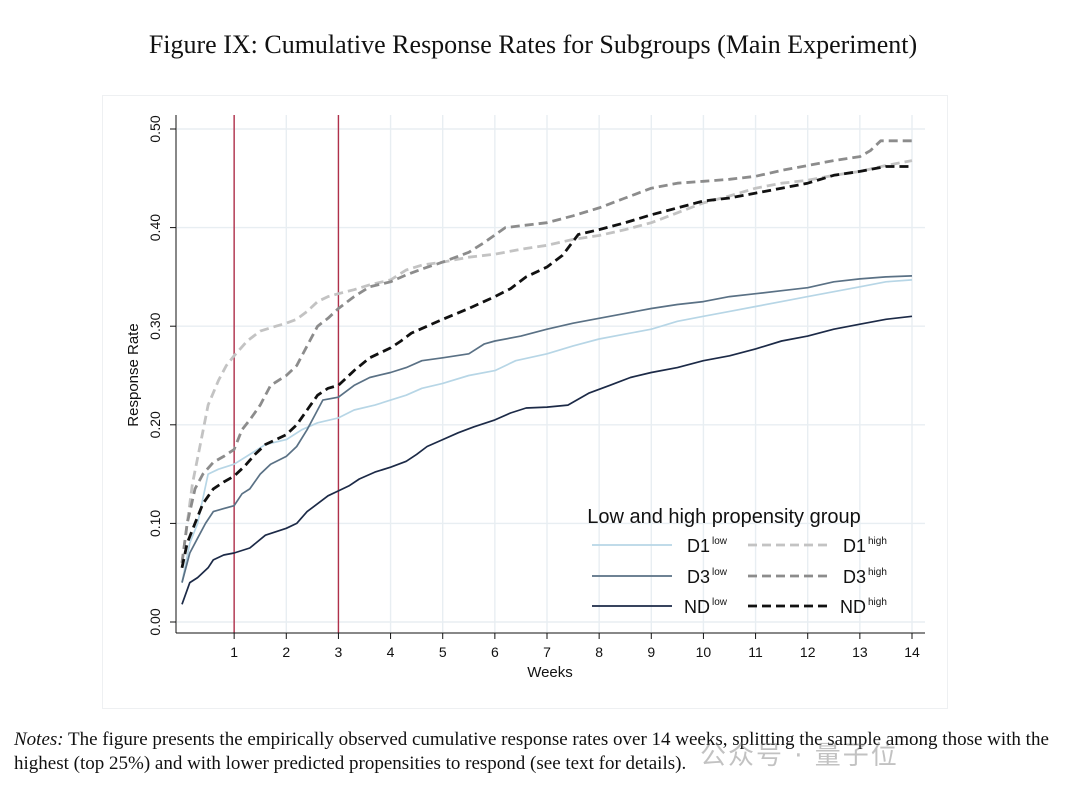  Describe the element at coordinates (877, 541) in the screenshot. I see `legend-sup-d1-high: high` at that location.